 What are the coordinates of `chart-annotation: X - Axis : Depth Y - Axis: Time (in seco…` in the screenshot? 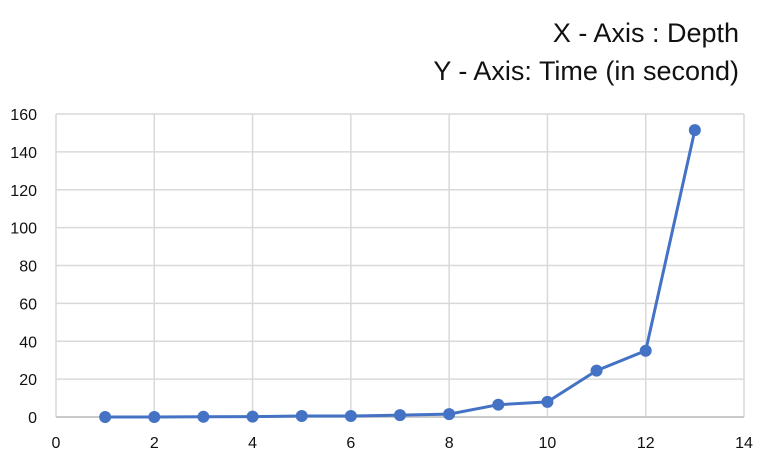 It's located at (586, 52).